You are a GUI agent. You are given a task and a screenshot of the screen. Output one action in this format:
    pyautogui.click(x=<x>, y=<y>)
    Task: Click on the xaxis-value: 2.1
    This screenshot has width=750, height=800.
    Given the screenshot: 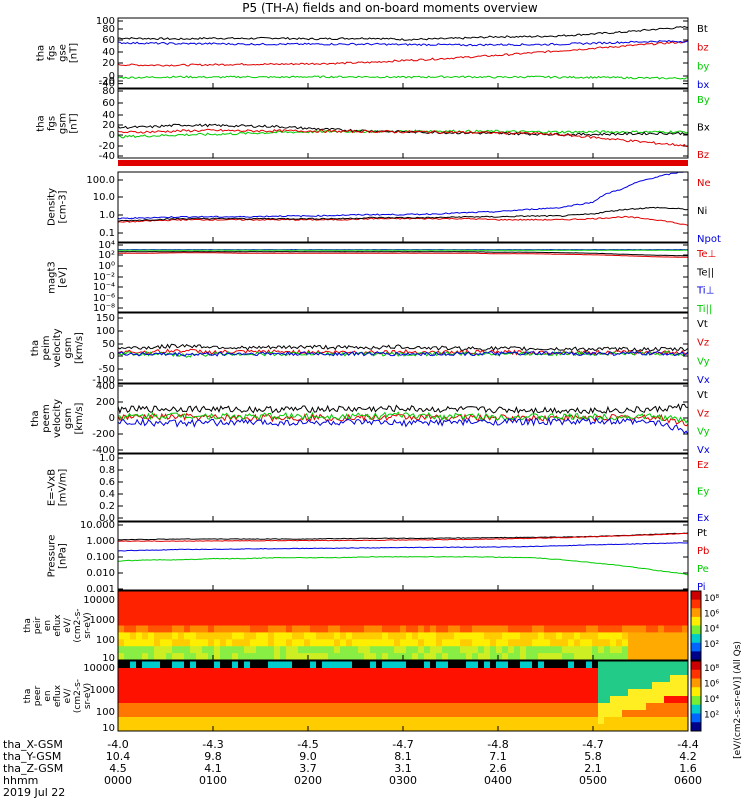 What is the action you would take?
    pyautogui.click(x=593, y=768)
    